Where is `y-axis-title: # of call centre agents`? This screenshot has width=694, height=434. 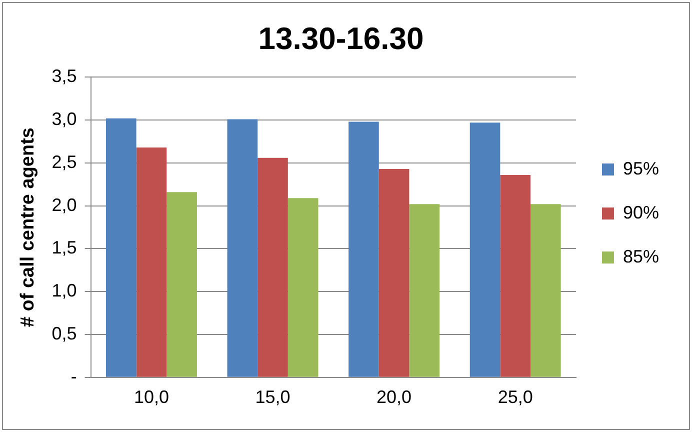 y-axis-title: # of call centre agents is located at coordinates (28, 228).